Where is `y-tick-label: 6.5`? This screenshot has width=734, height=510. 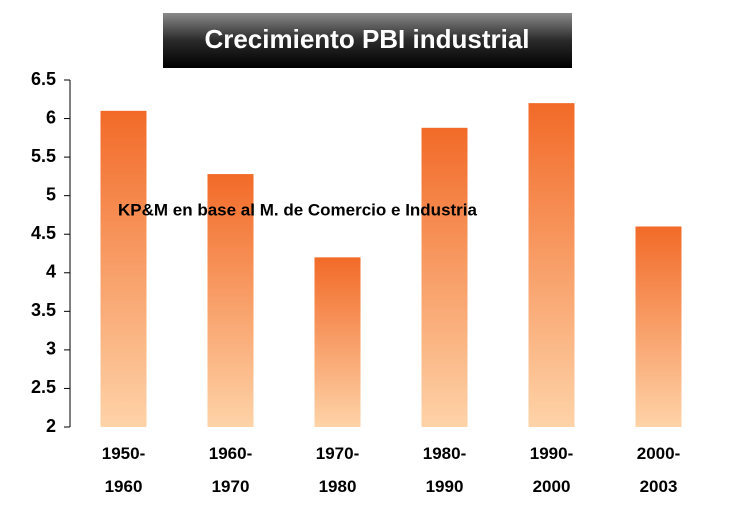 y-tick-label: 6.5 is located at coordinates (43, 79).